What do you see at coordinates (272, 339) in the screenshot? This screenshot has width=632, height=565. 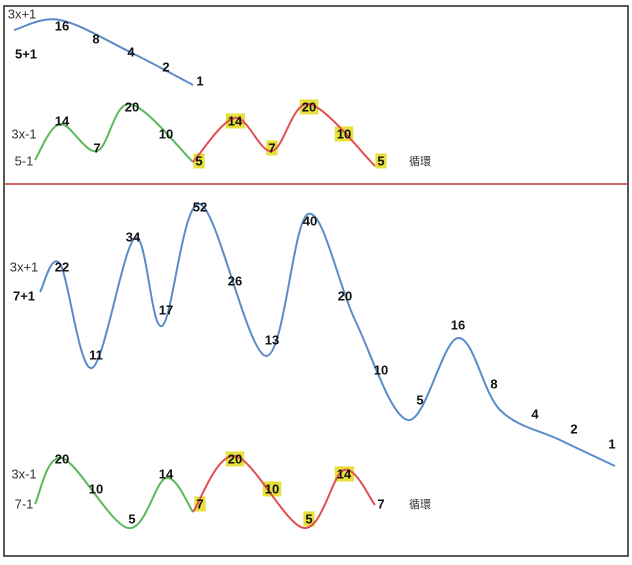 I see `number-label: 13` at bounding box center [272, 339].